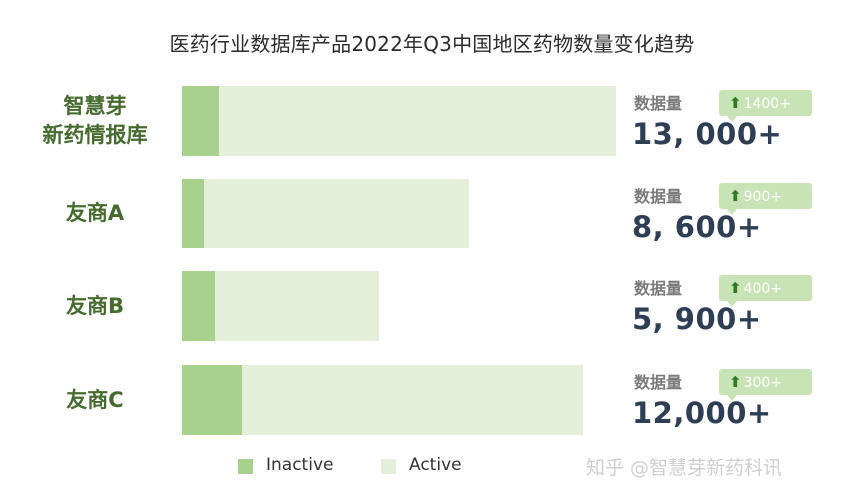 The image size is (864, 499). I want to click on legend-swatch-inactive, so click(245, 466).